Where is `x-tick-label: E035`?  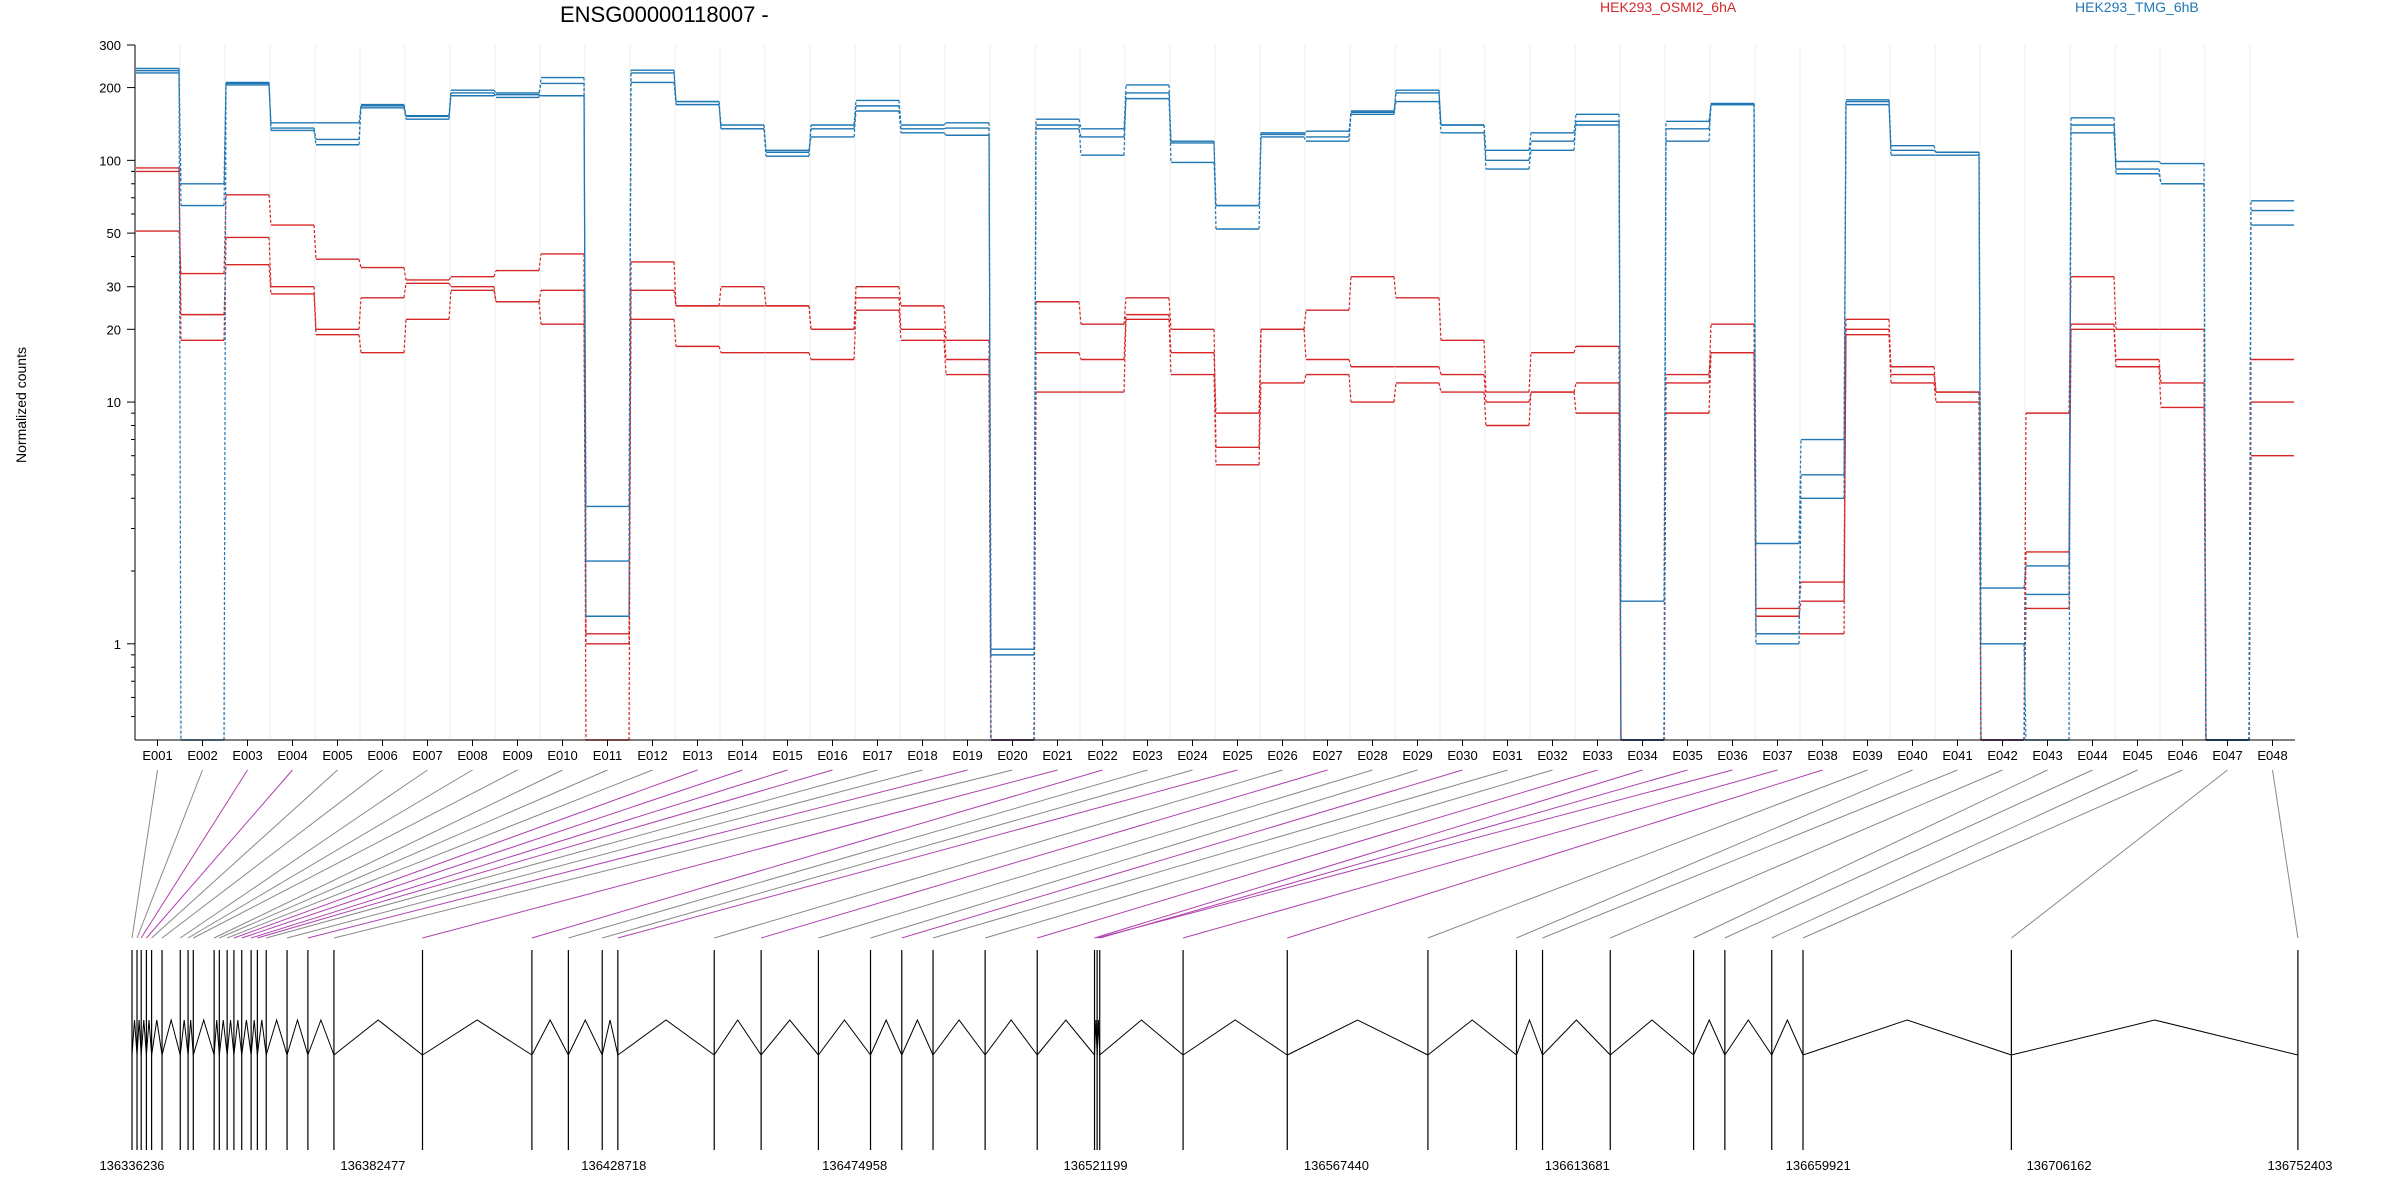
x-tick-label: E035 is located at coordinates (1687, 755).